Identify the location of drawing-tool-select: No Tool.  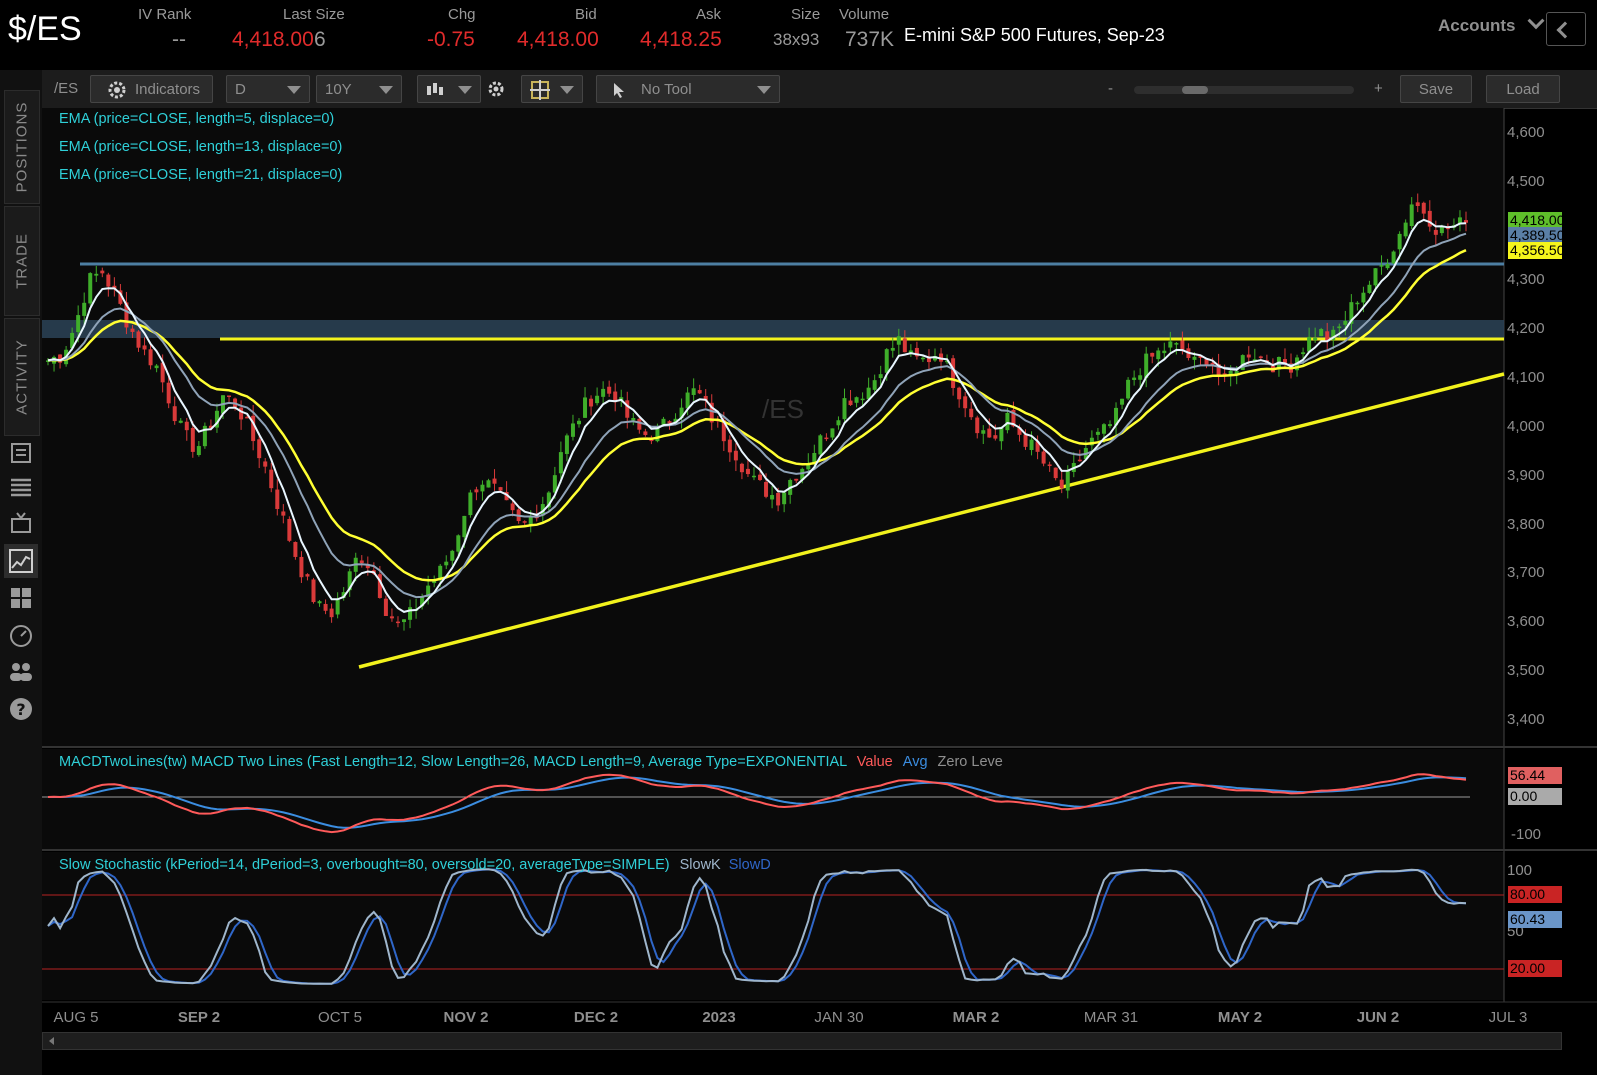
(688, 89).